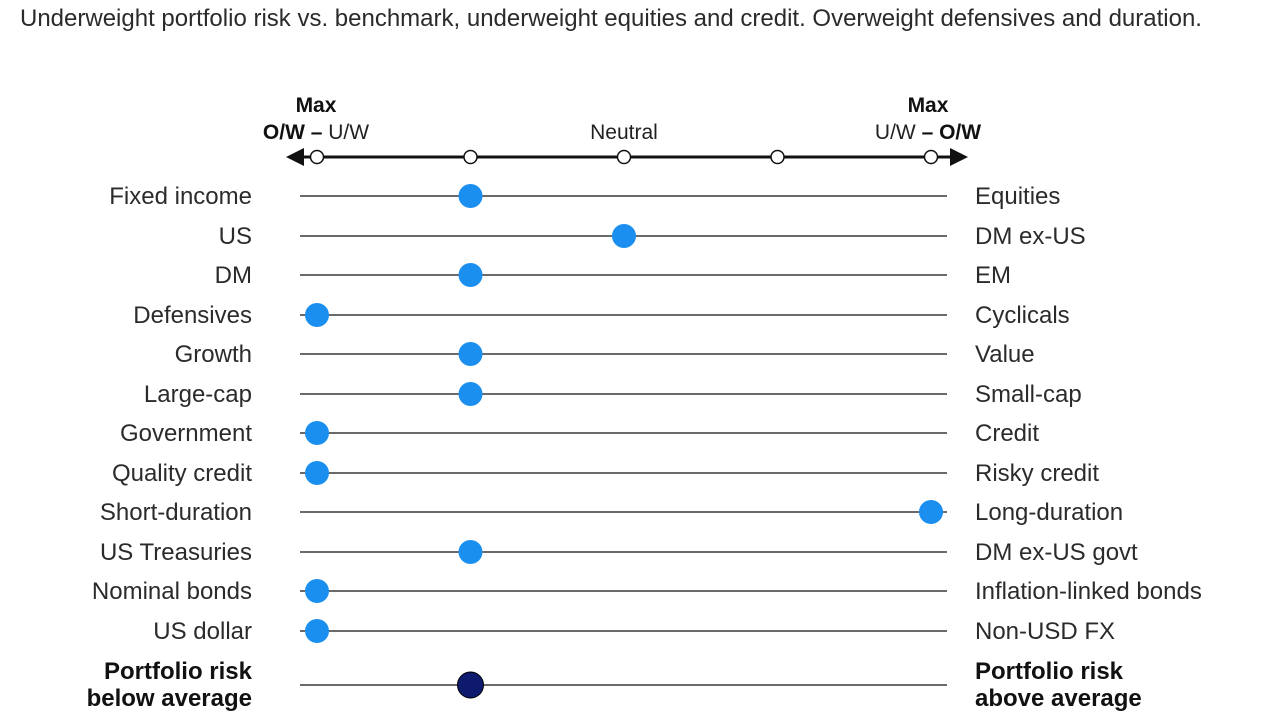 This screenshot has height=720, width=1280. I want to click on row-left-label: Quality credit, so click(182, 473).